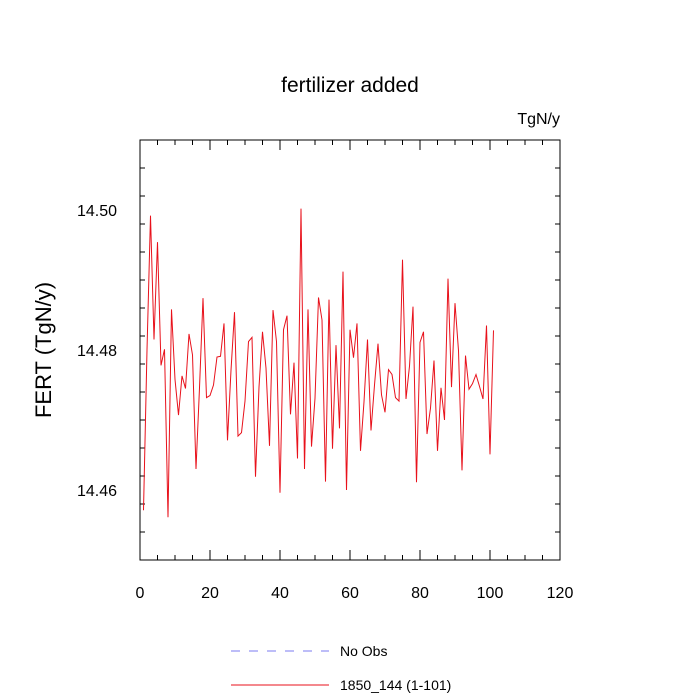 This screenshot has height=700, width=700. Describe the element at coordinates (538, 119) in the screenshot. I see `units-label: TgN/y` at that location.